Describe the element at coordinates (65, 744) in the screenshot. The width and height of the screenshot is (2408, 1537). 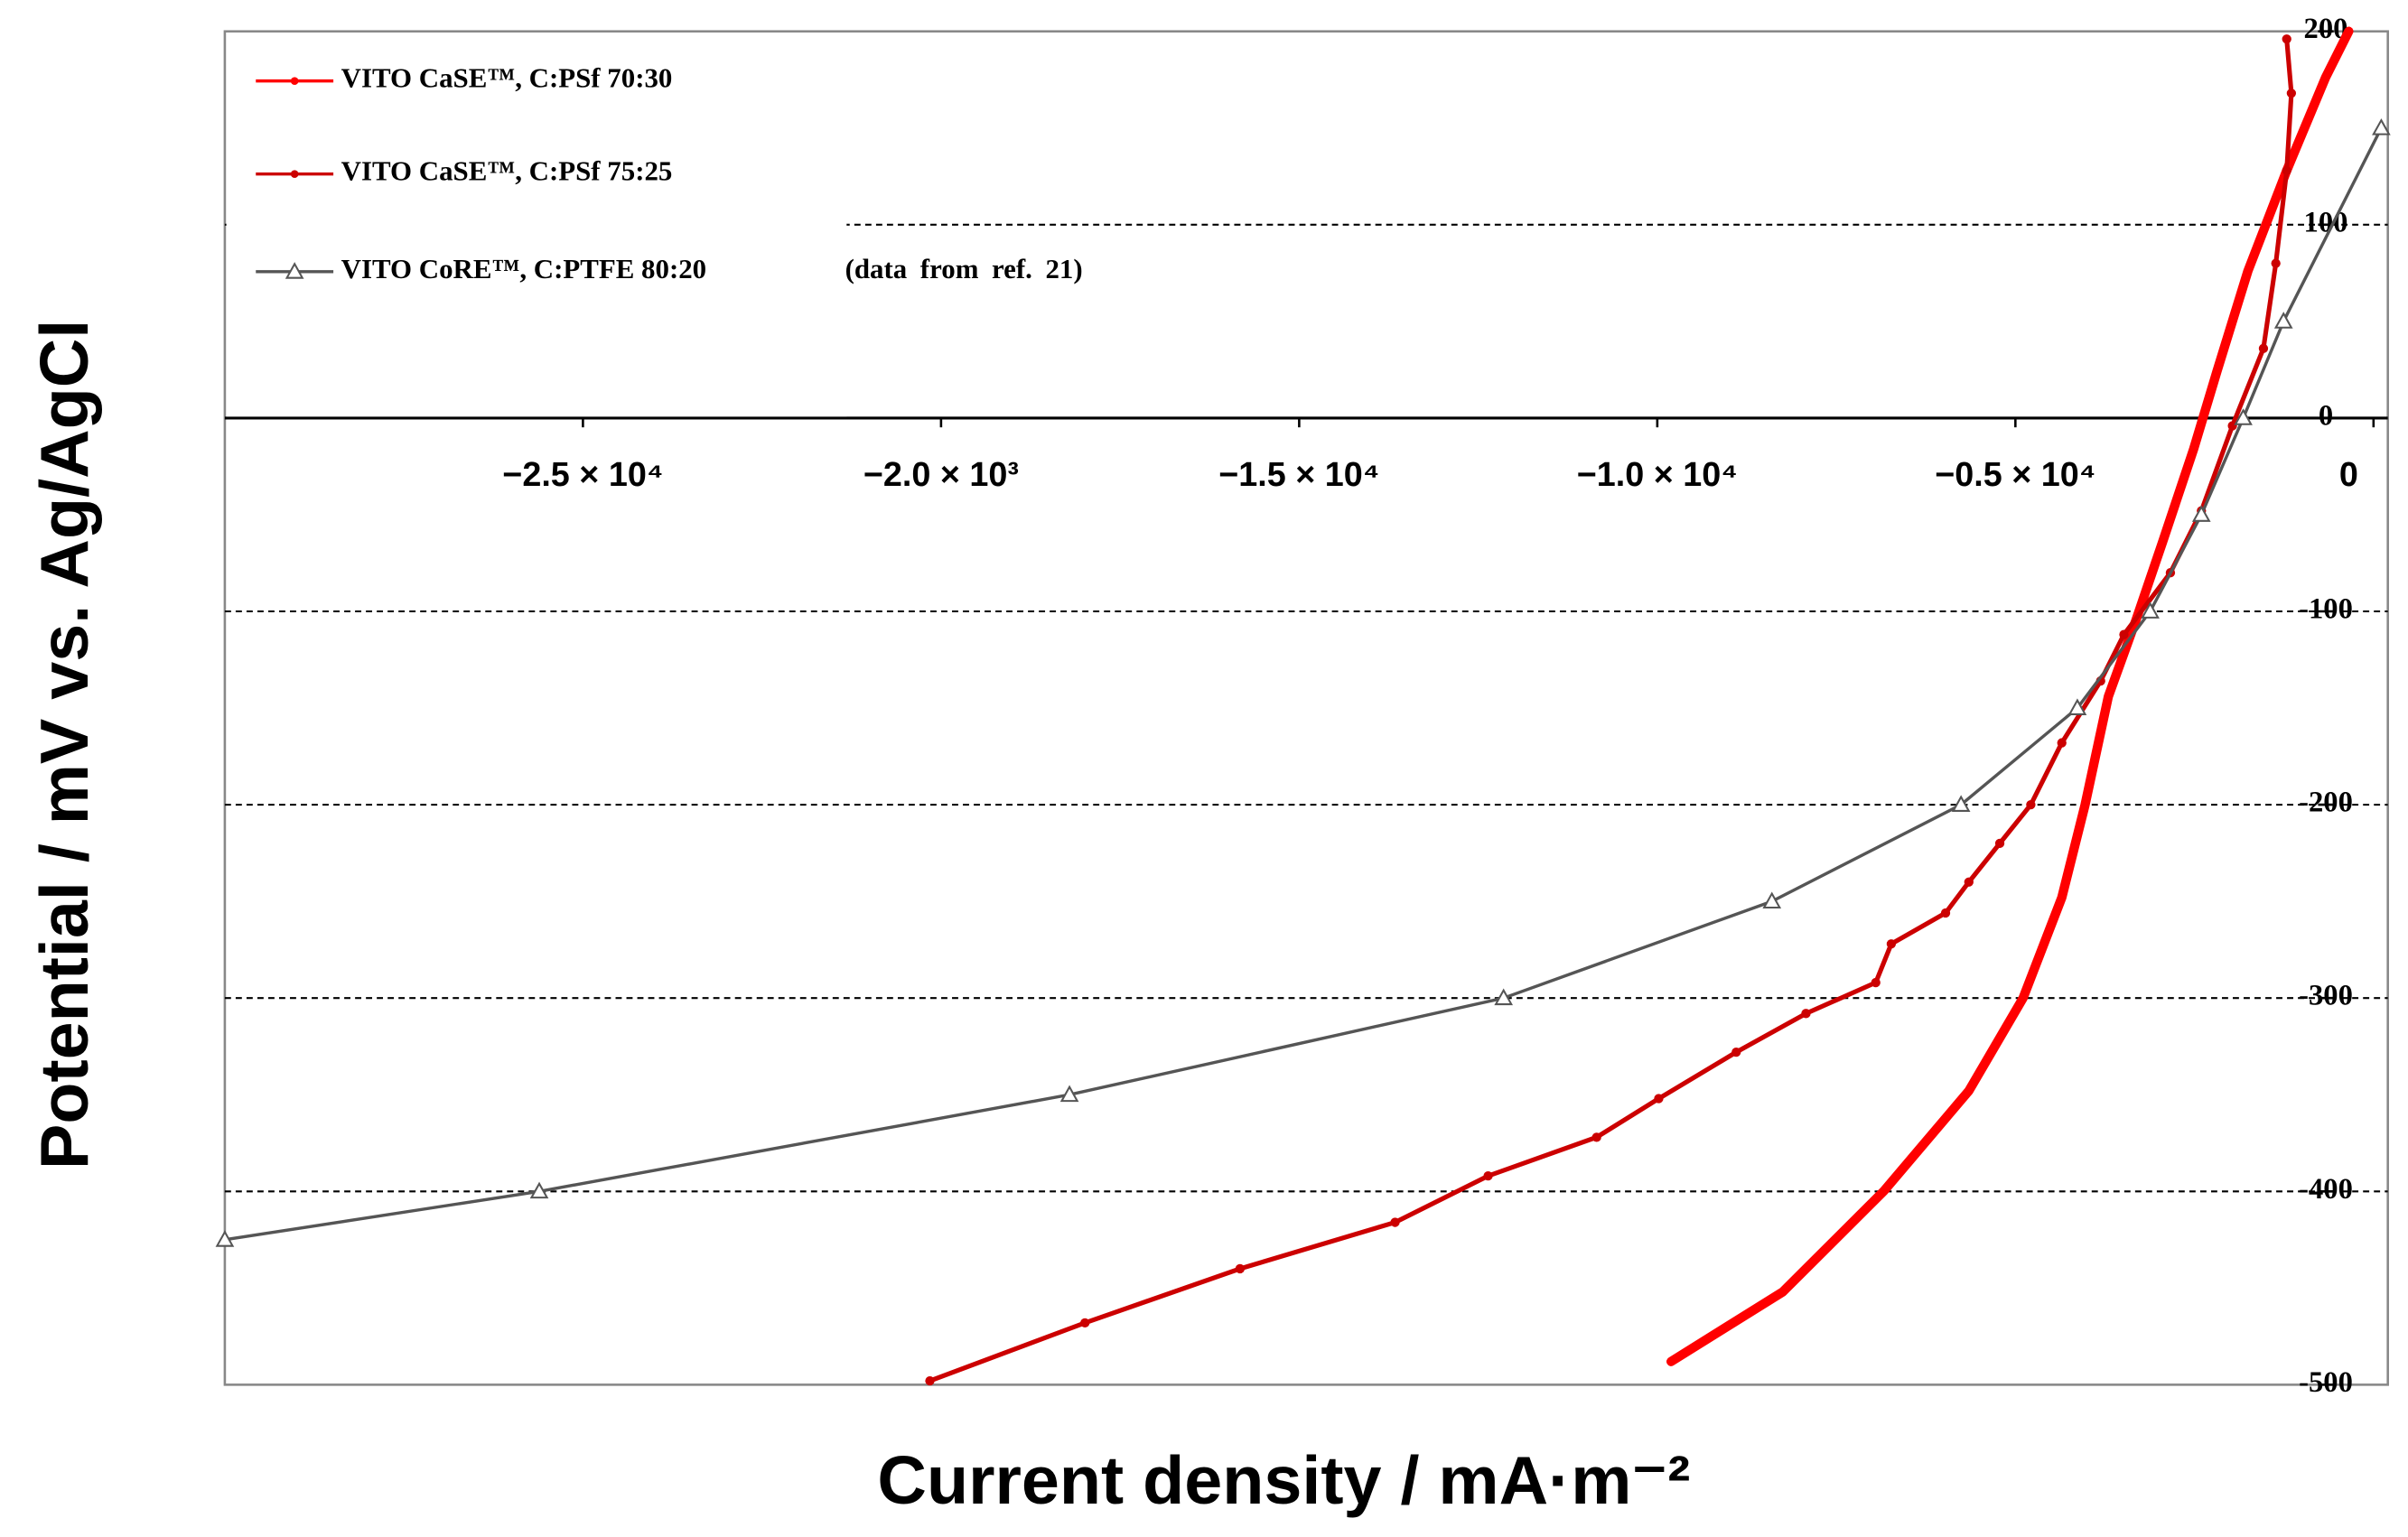
I see `y-axis-label: Potential / mV vs. Ag/AgCl` at that location.